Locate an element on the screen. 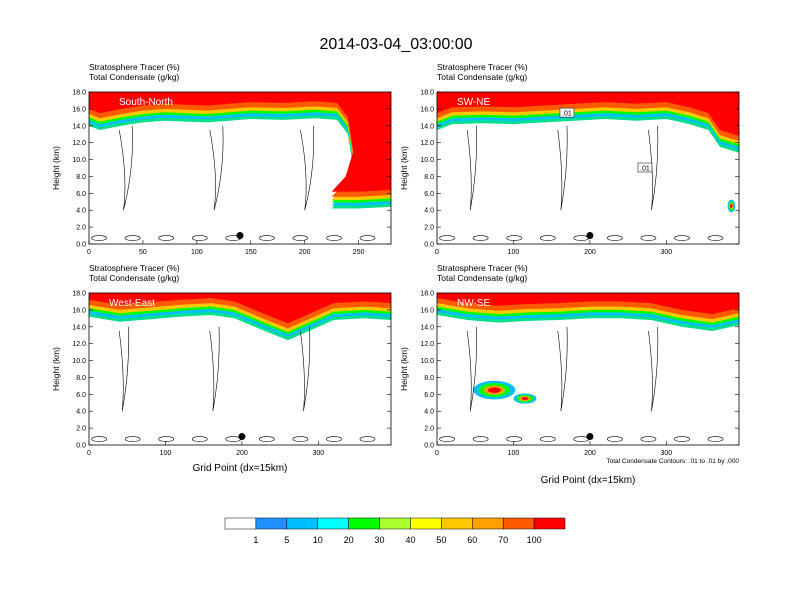 This screenshot has height=612, width=792. colorbar-label: 1 is located at coordinates (255, 540).